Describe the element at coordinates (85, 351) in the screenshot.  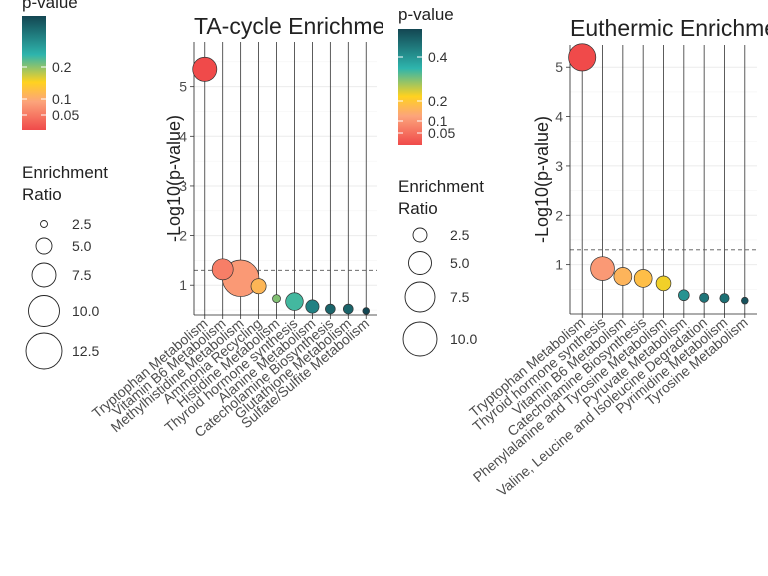
I see `size-legend-label: 12.5` at that location.